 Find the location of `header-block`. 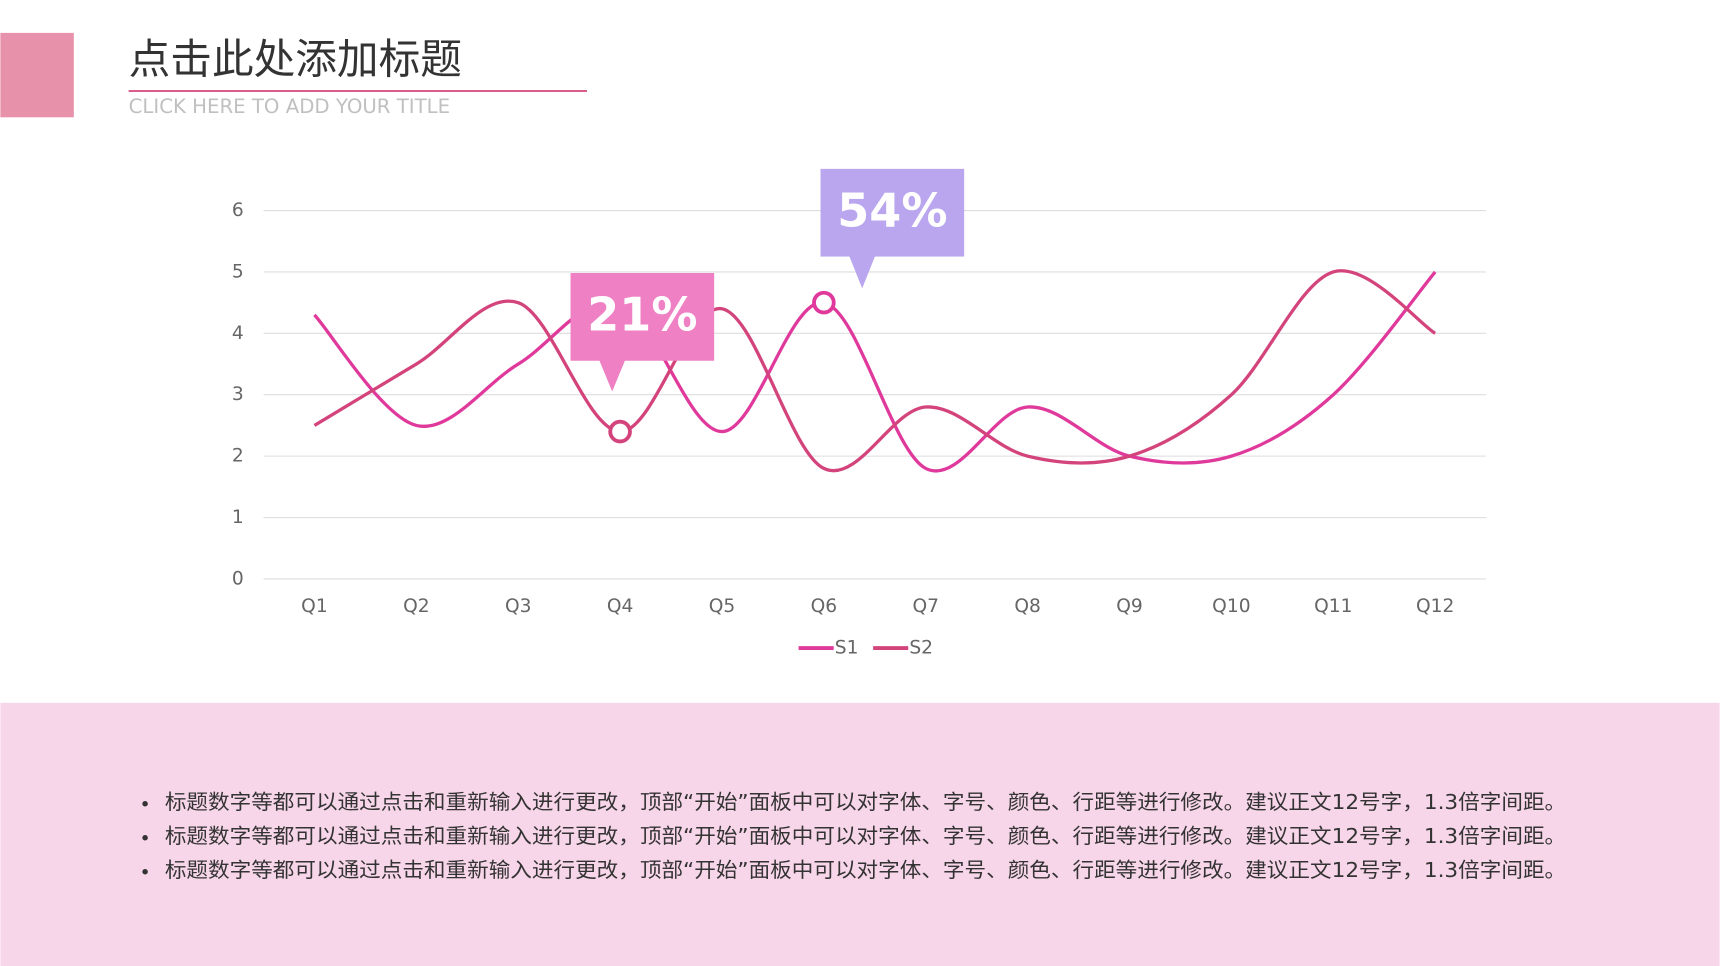

header-block is located at coordinates (37, 75).